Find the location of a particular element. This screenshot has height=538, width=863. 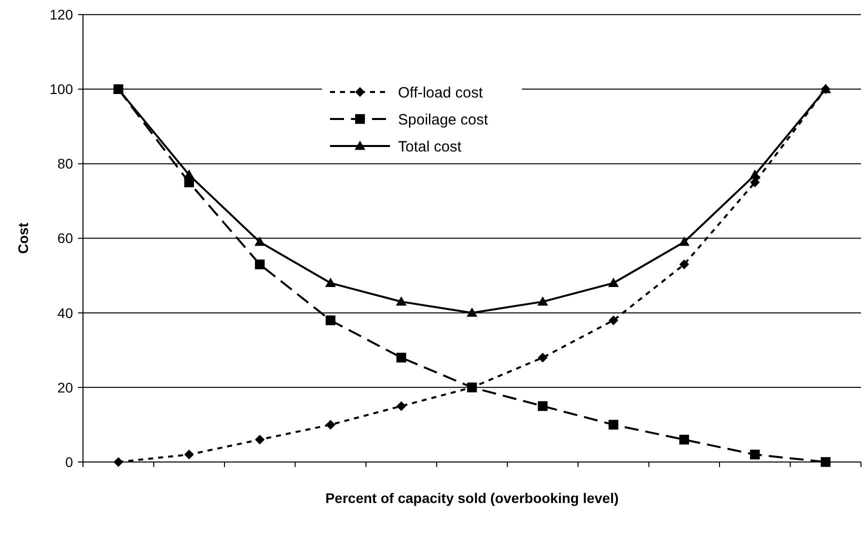

legend-label: Off-load cost is located at coordinates (441, 93).